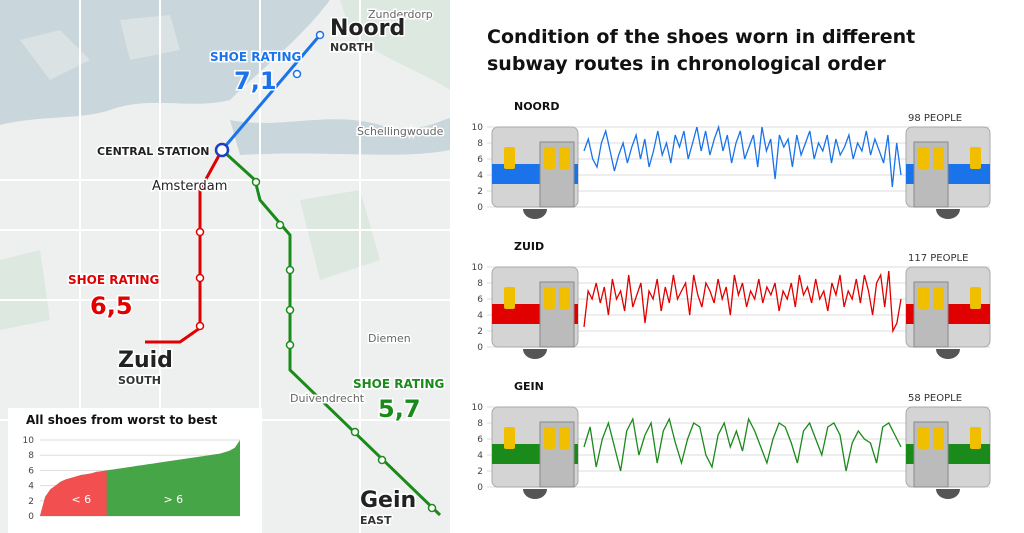 This screenshot has width=1024, height=533. What do you see at coordinates (399, 409) in the screenshot?
I see `map-label: 5,7` at bounding box center [399, 409].